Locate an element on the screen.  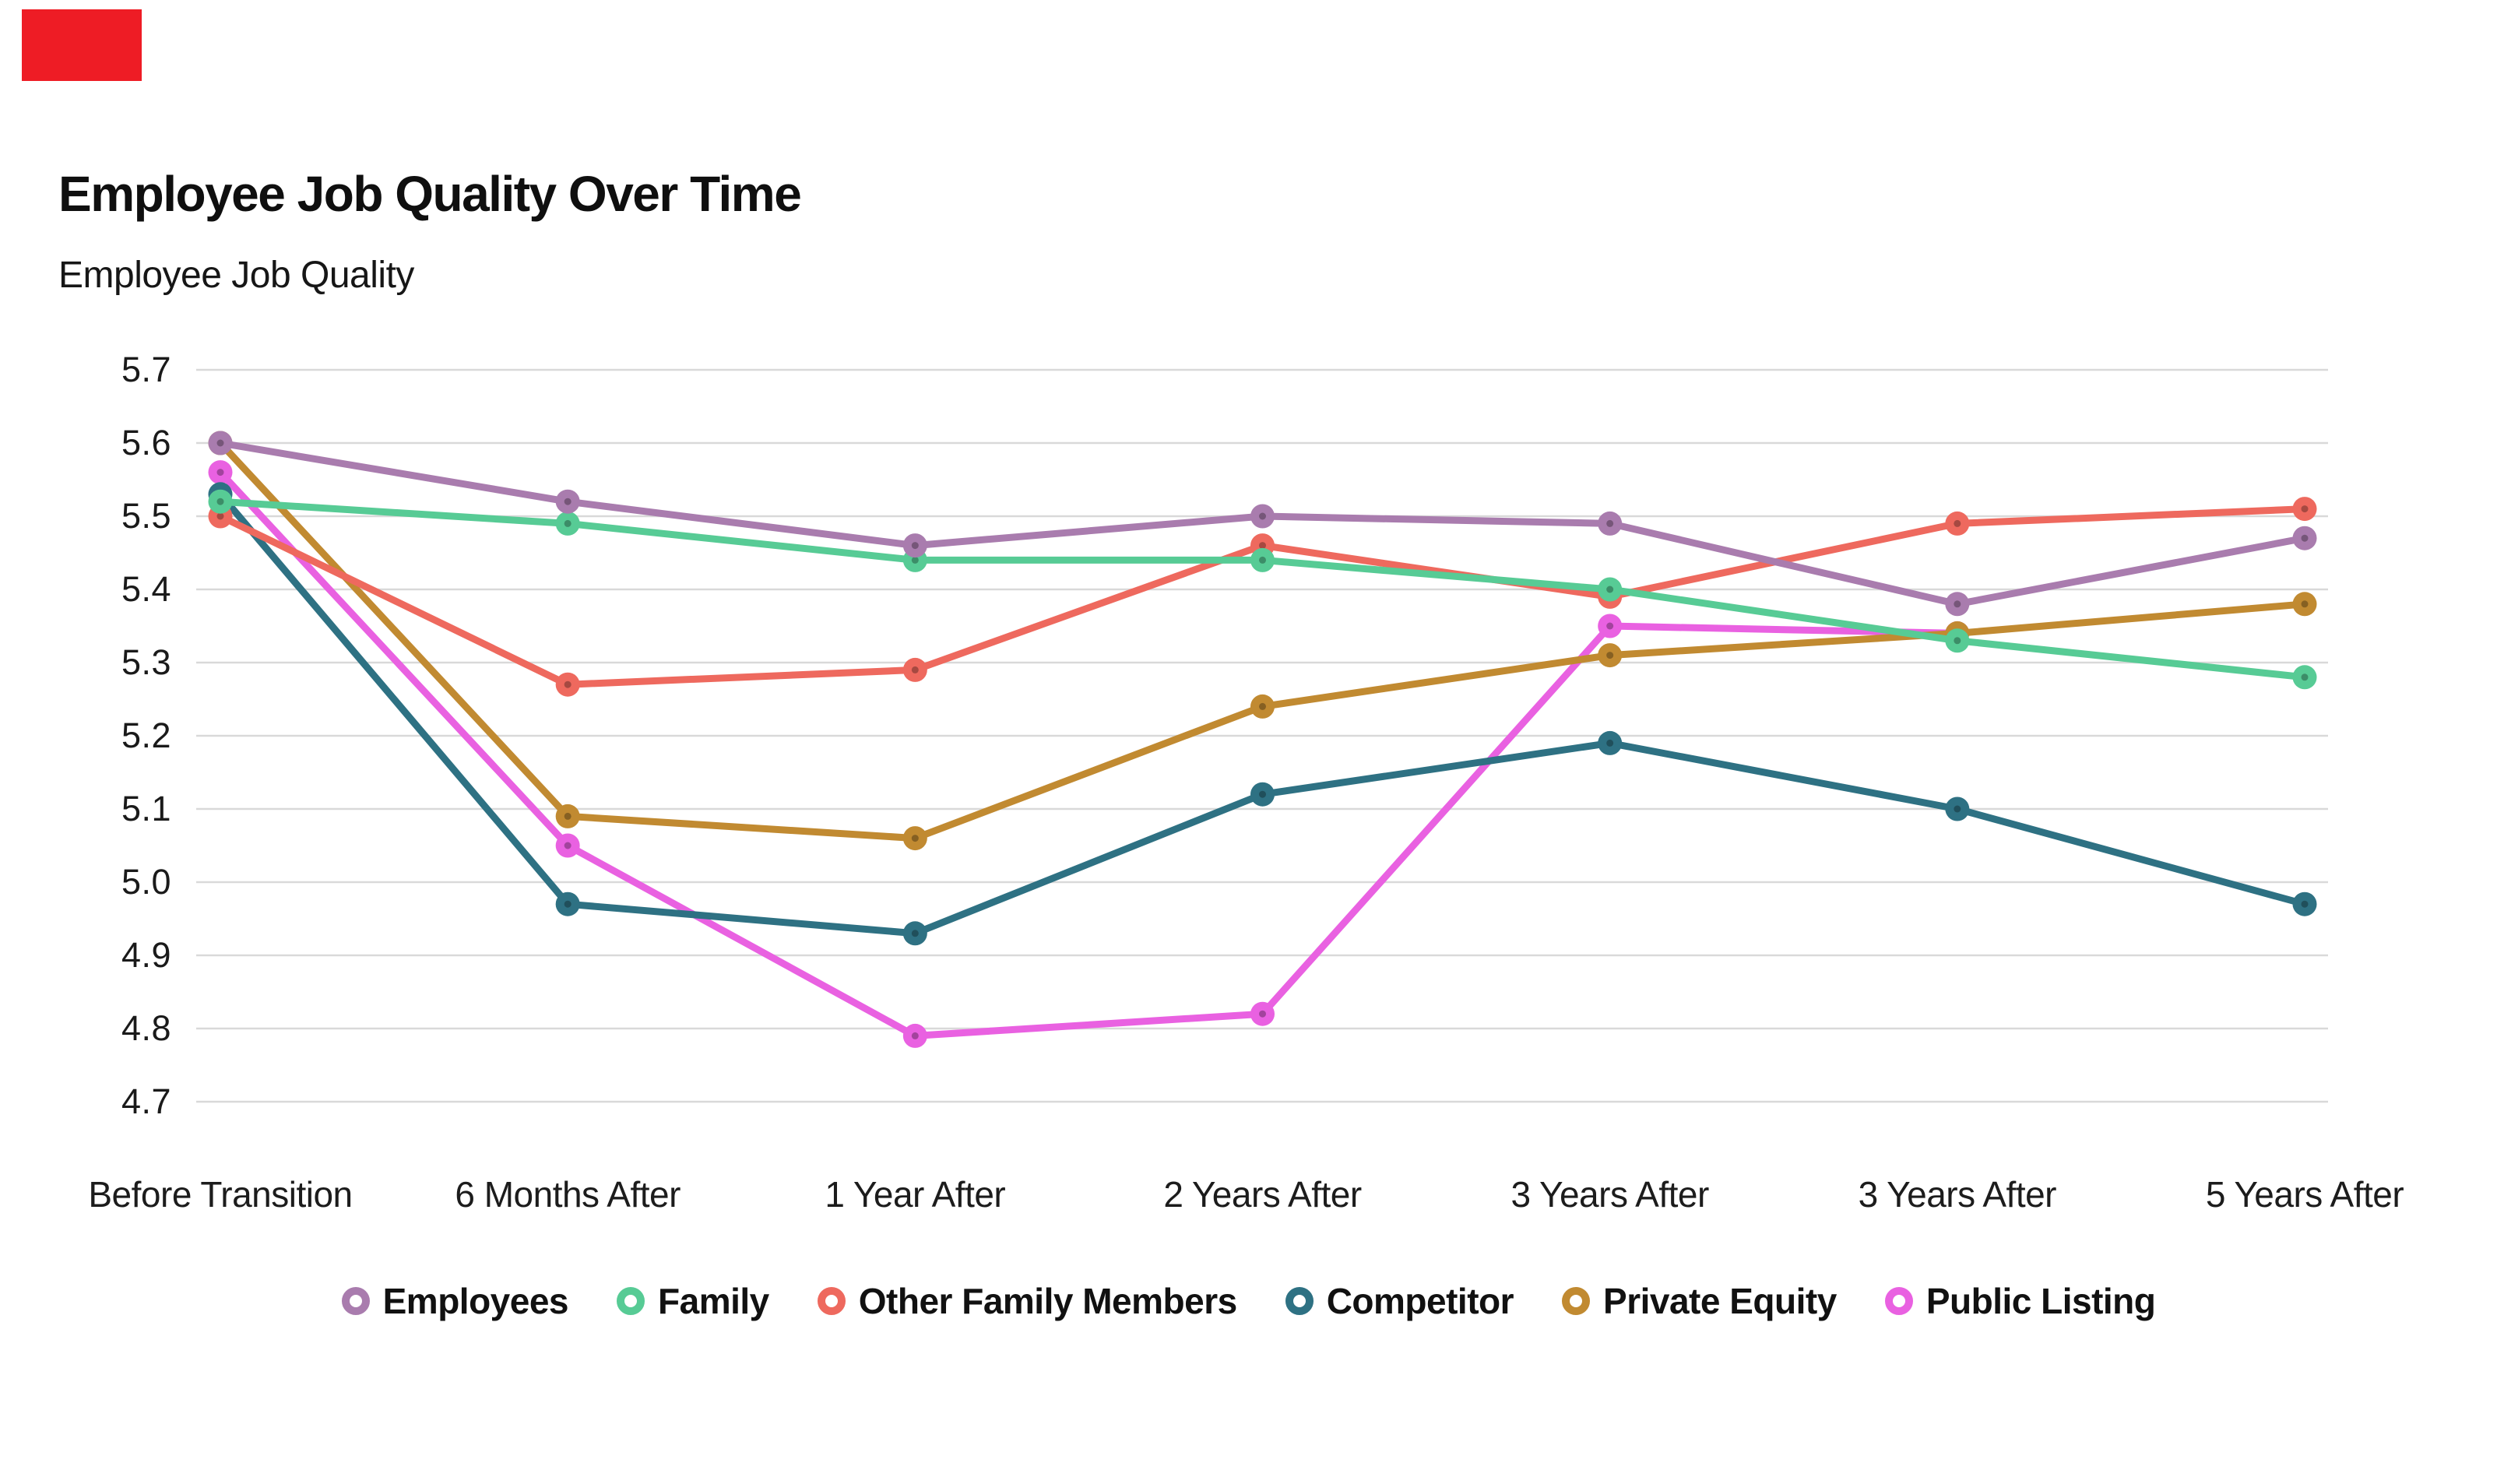
legend-item-public-listing: Public Listing is located at coordinates (2020, 1301).